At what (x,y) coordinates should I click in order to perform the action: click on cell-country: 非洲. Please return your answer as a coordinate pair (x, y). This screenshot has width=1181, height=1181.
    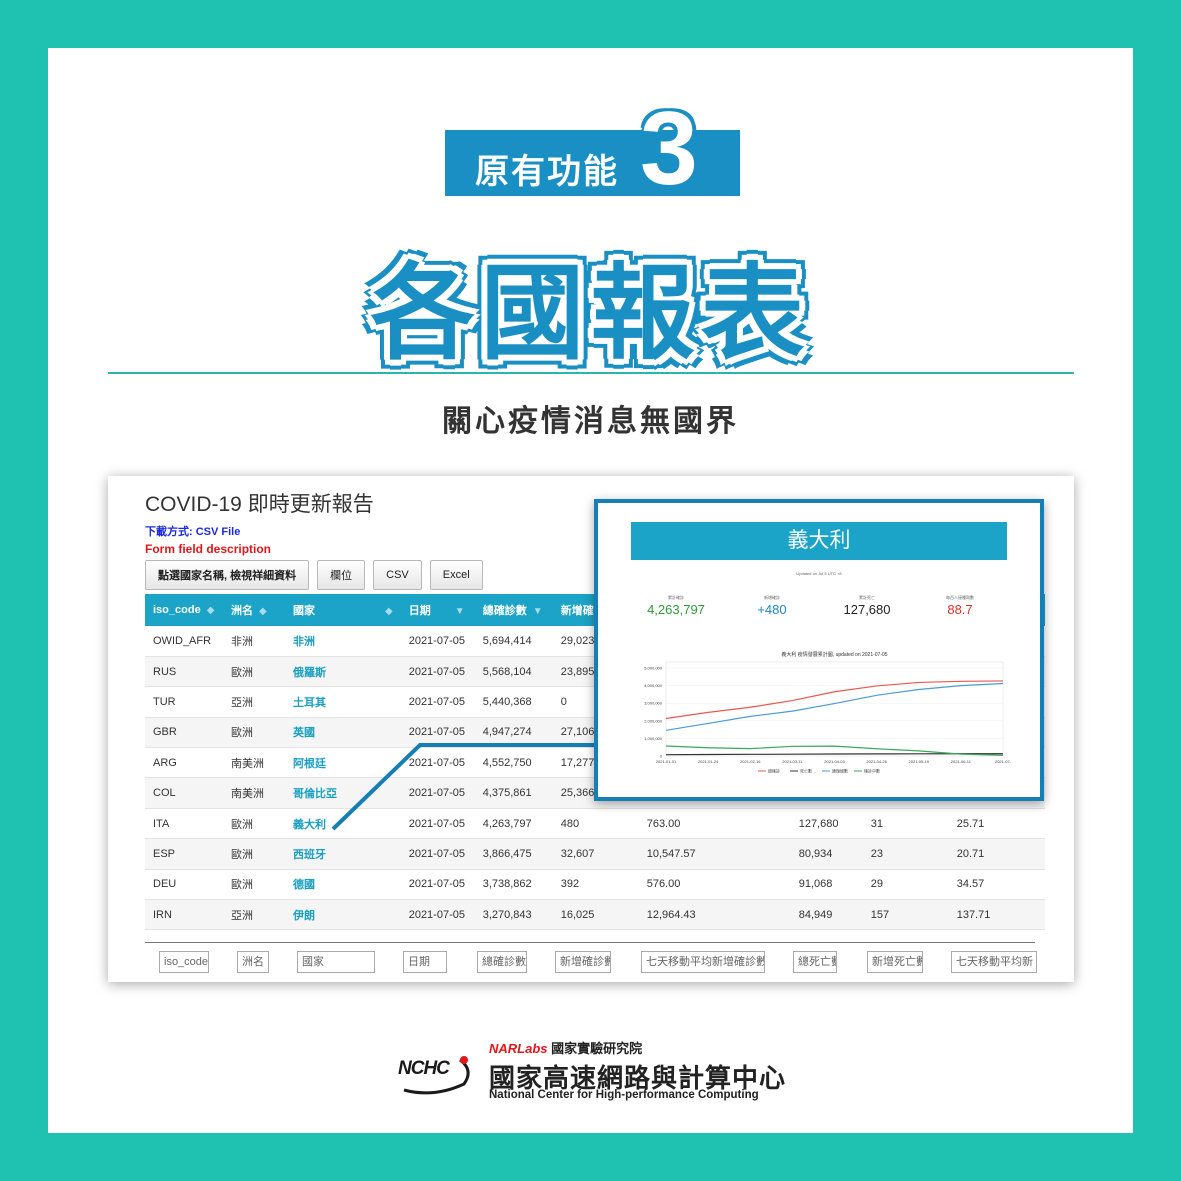
    Looking at the image, I should click on (343, 641).